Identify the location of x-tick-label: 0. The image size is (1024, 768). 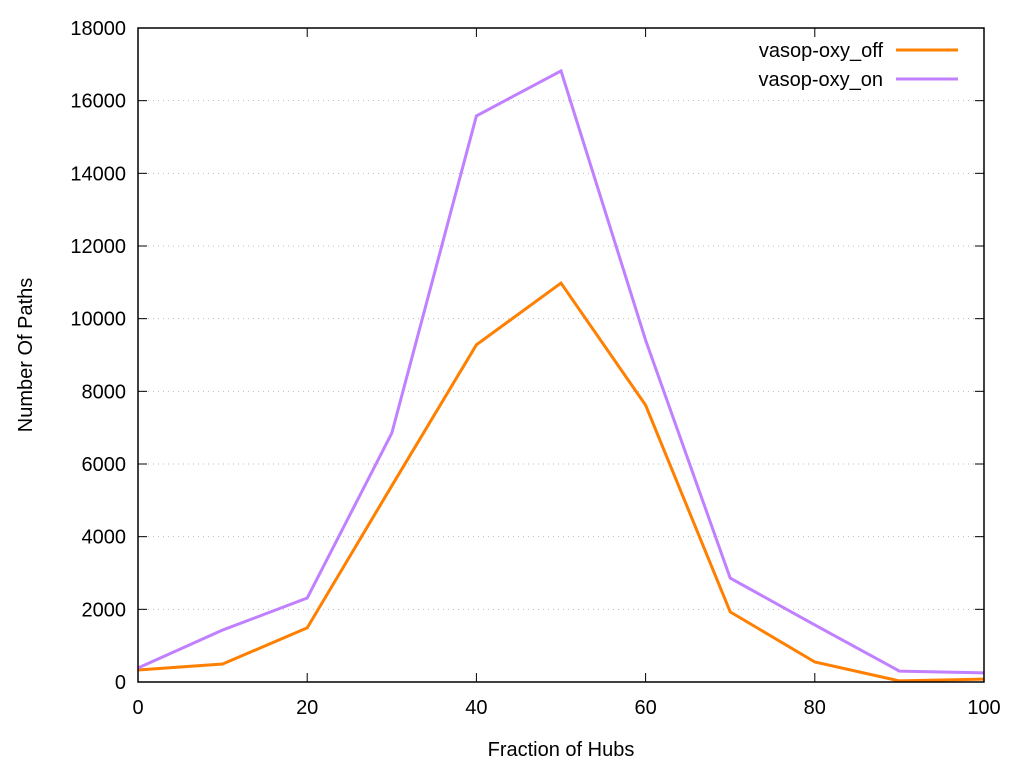
(137, 708).